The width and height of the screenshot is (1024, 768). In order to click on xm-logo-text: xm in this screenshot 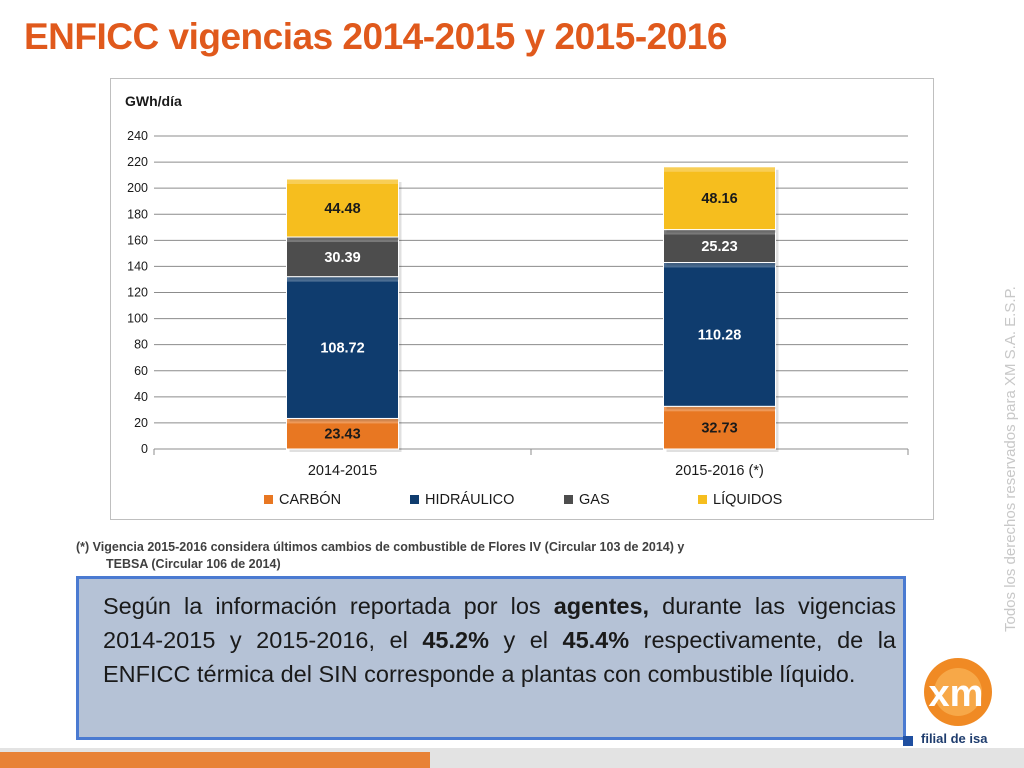, I will do `click(956, 694)`.